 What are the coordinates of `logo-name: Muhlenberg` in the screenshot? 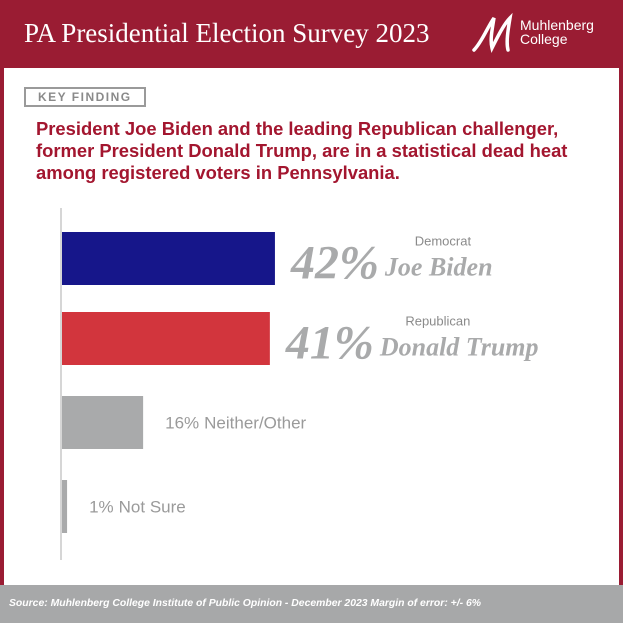 It's located at (557, 25).